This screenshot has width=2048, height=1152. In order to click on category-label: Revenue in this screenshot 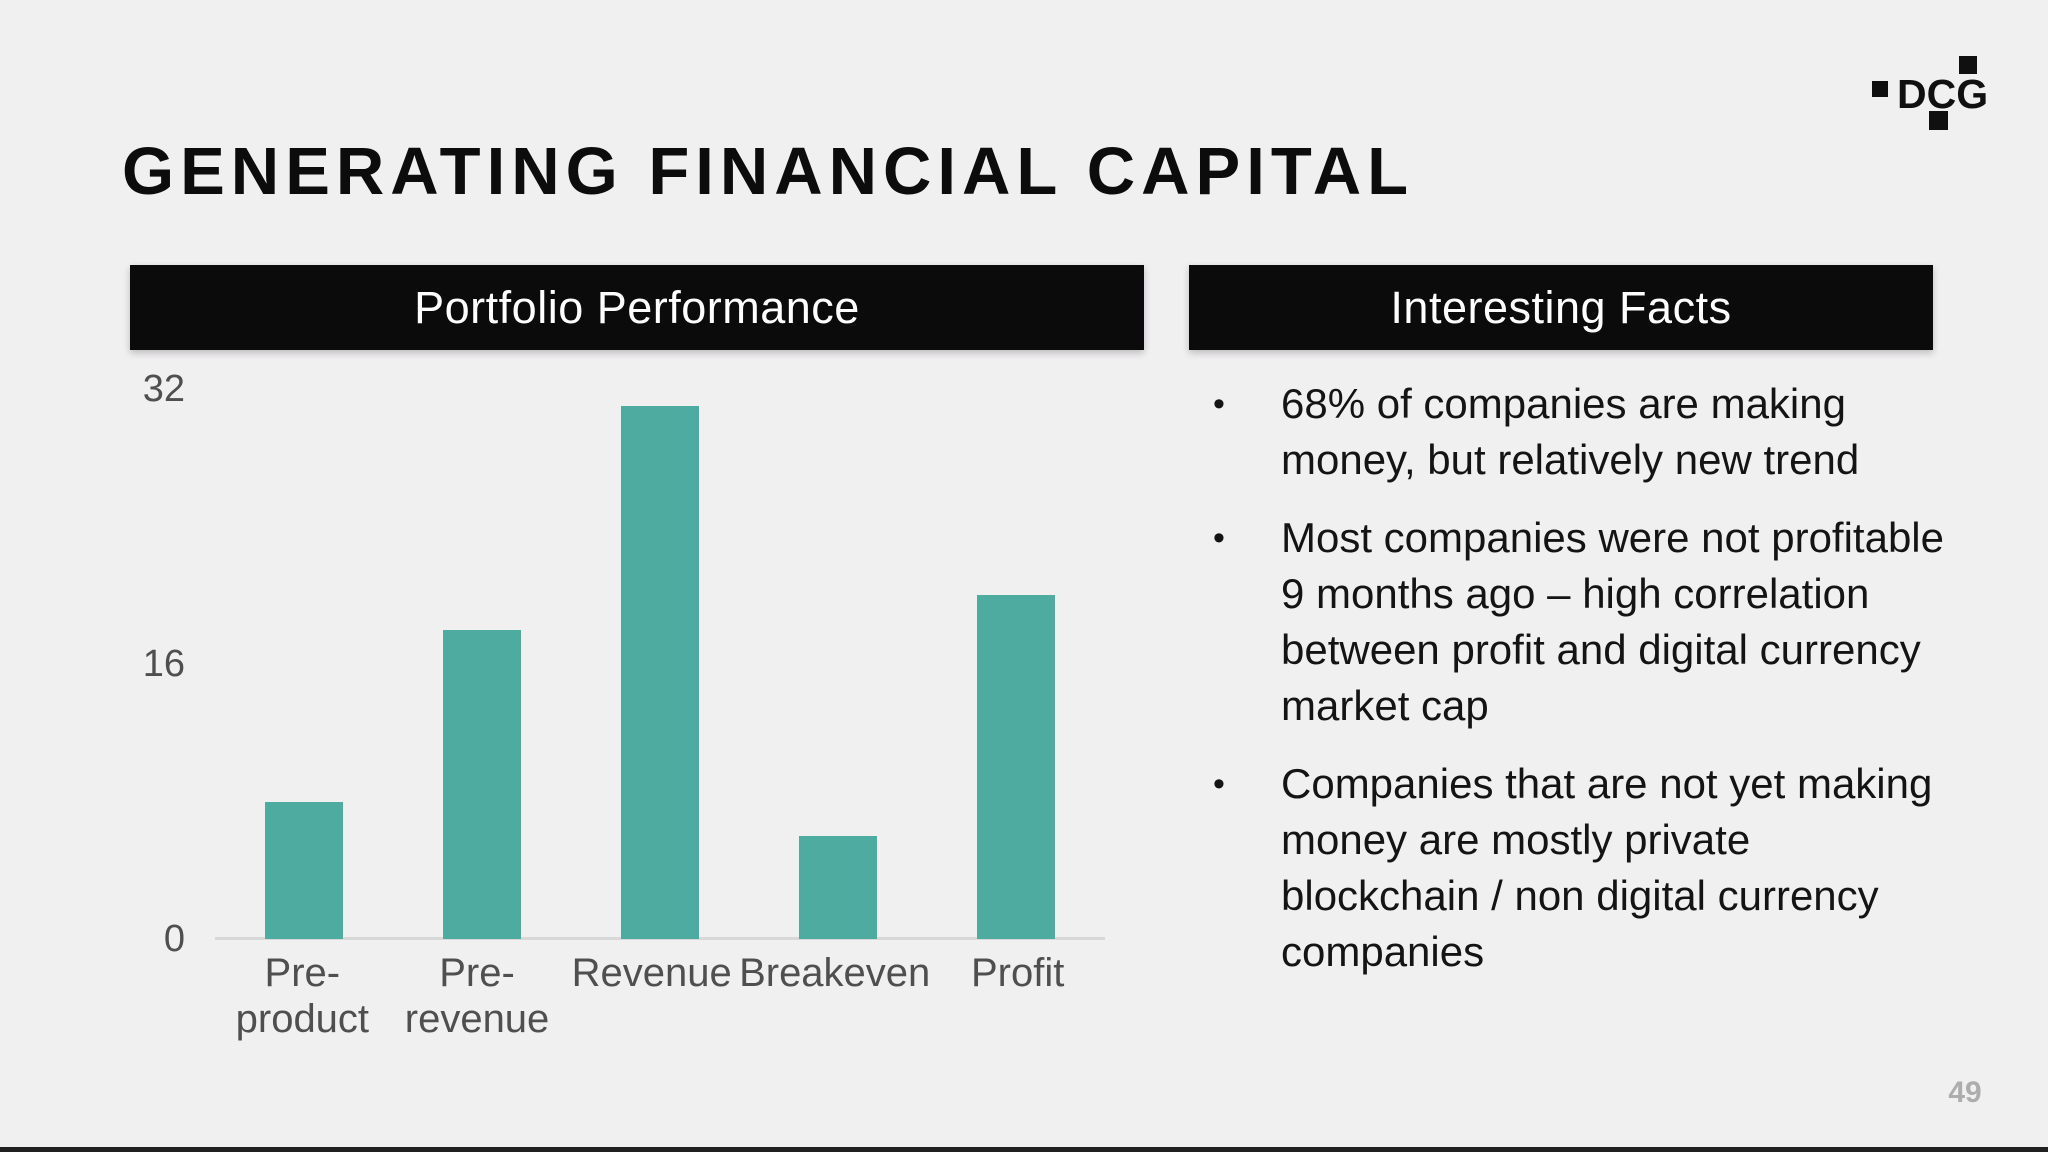, I will do `click(651, 973)`.